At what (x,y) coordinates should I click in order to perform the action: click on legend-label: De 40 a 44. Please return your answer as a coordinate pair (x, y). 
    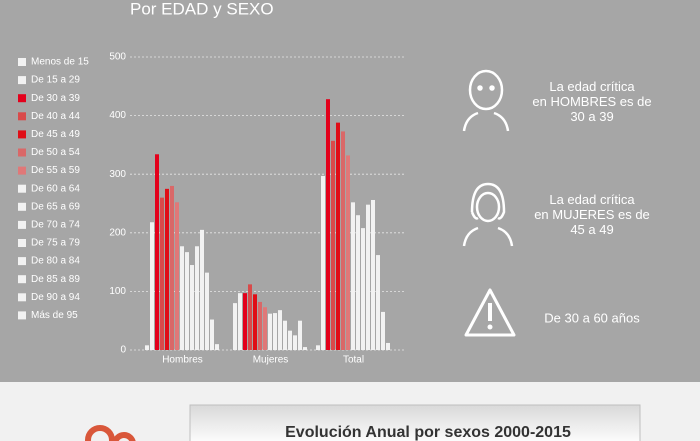
    Looking at the image, I should click on (55, 116).